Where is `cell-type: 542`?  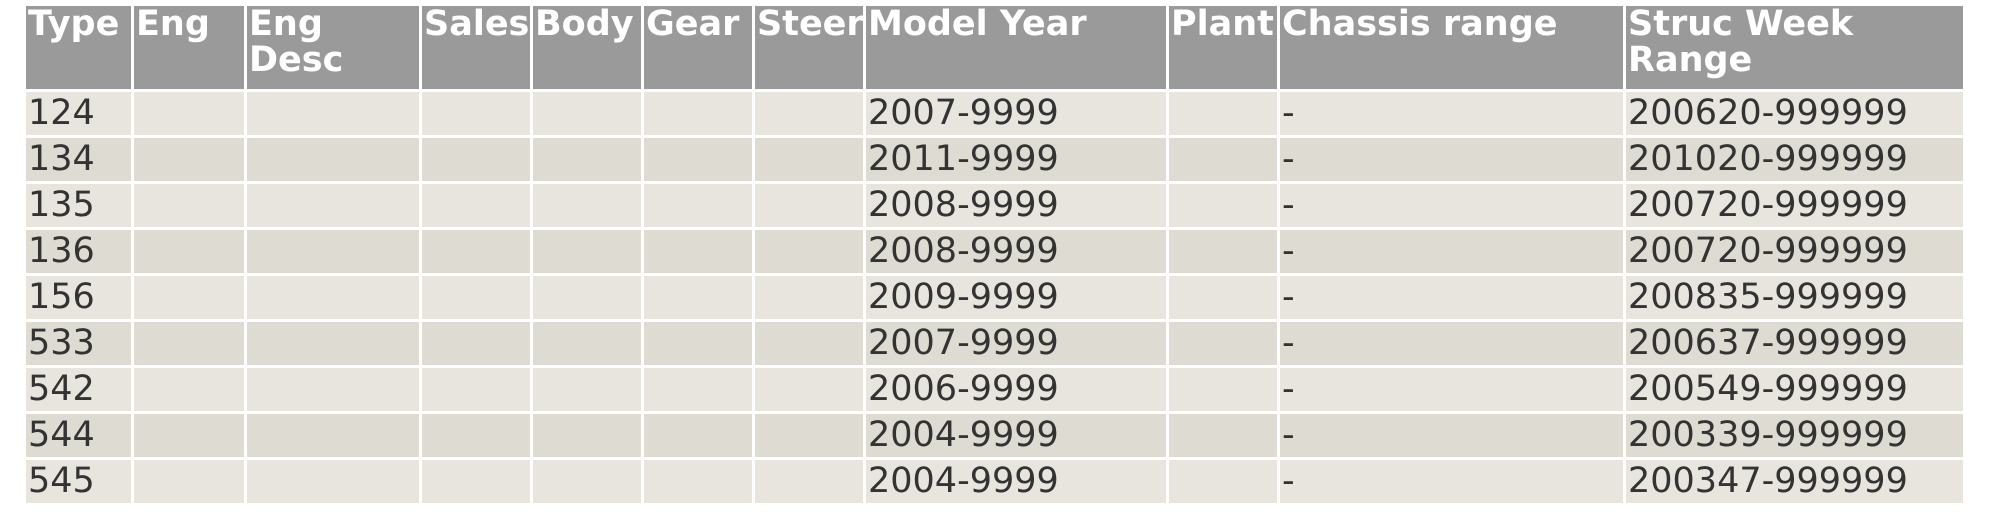
cell-type: 542 is located at coordinates (78, 389).